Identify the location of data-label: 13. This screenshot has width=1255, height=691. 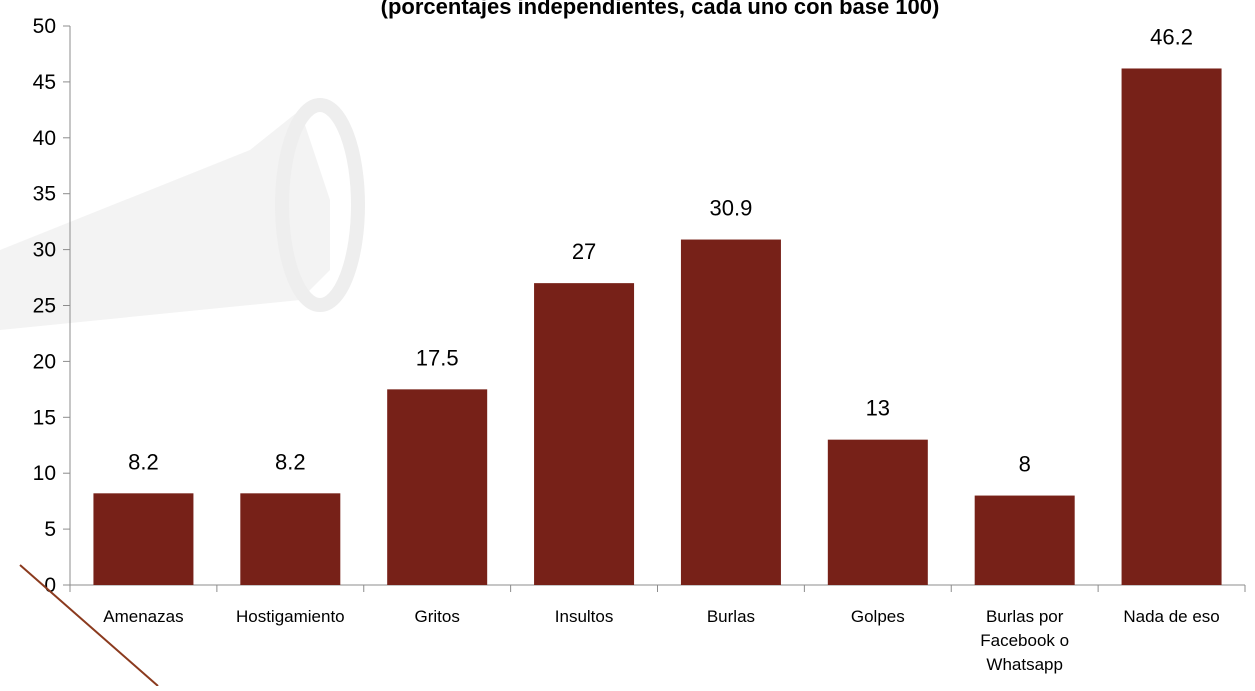
(878, 408).